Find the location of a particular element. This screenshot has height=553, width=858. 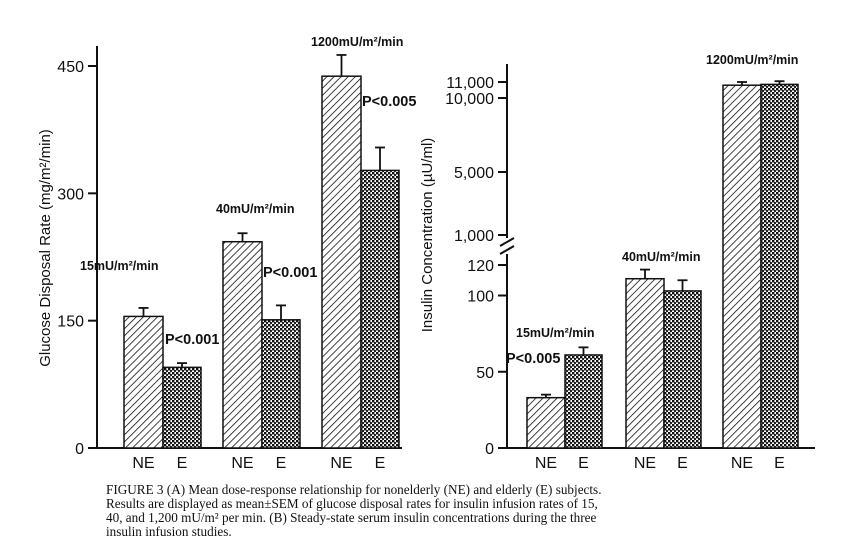

caption-line: insulin infusion studies. is located at coordinates (169, 531).